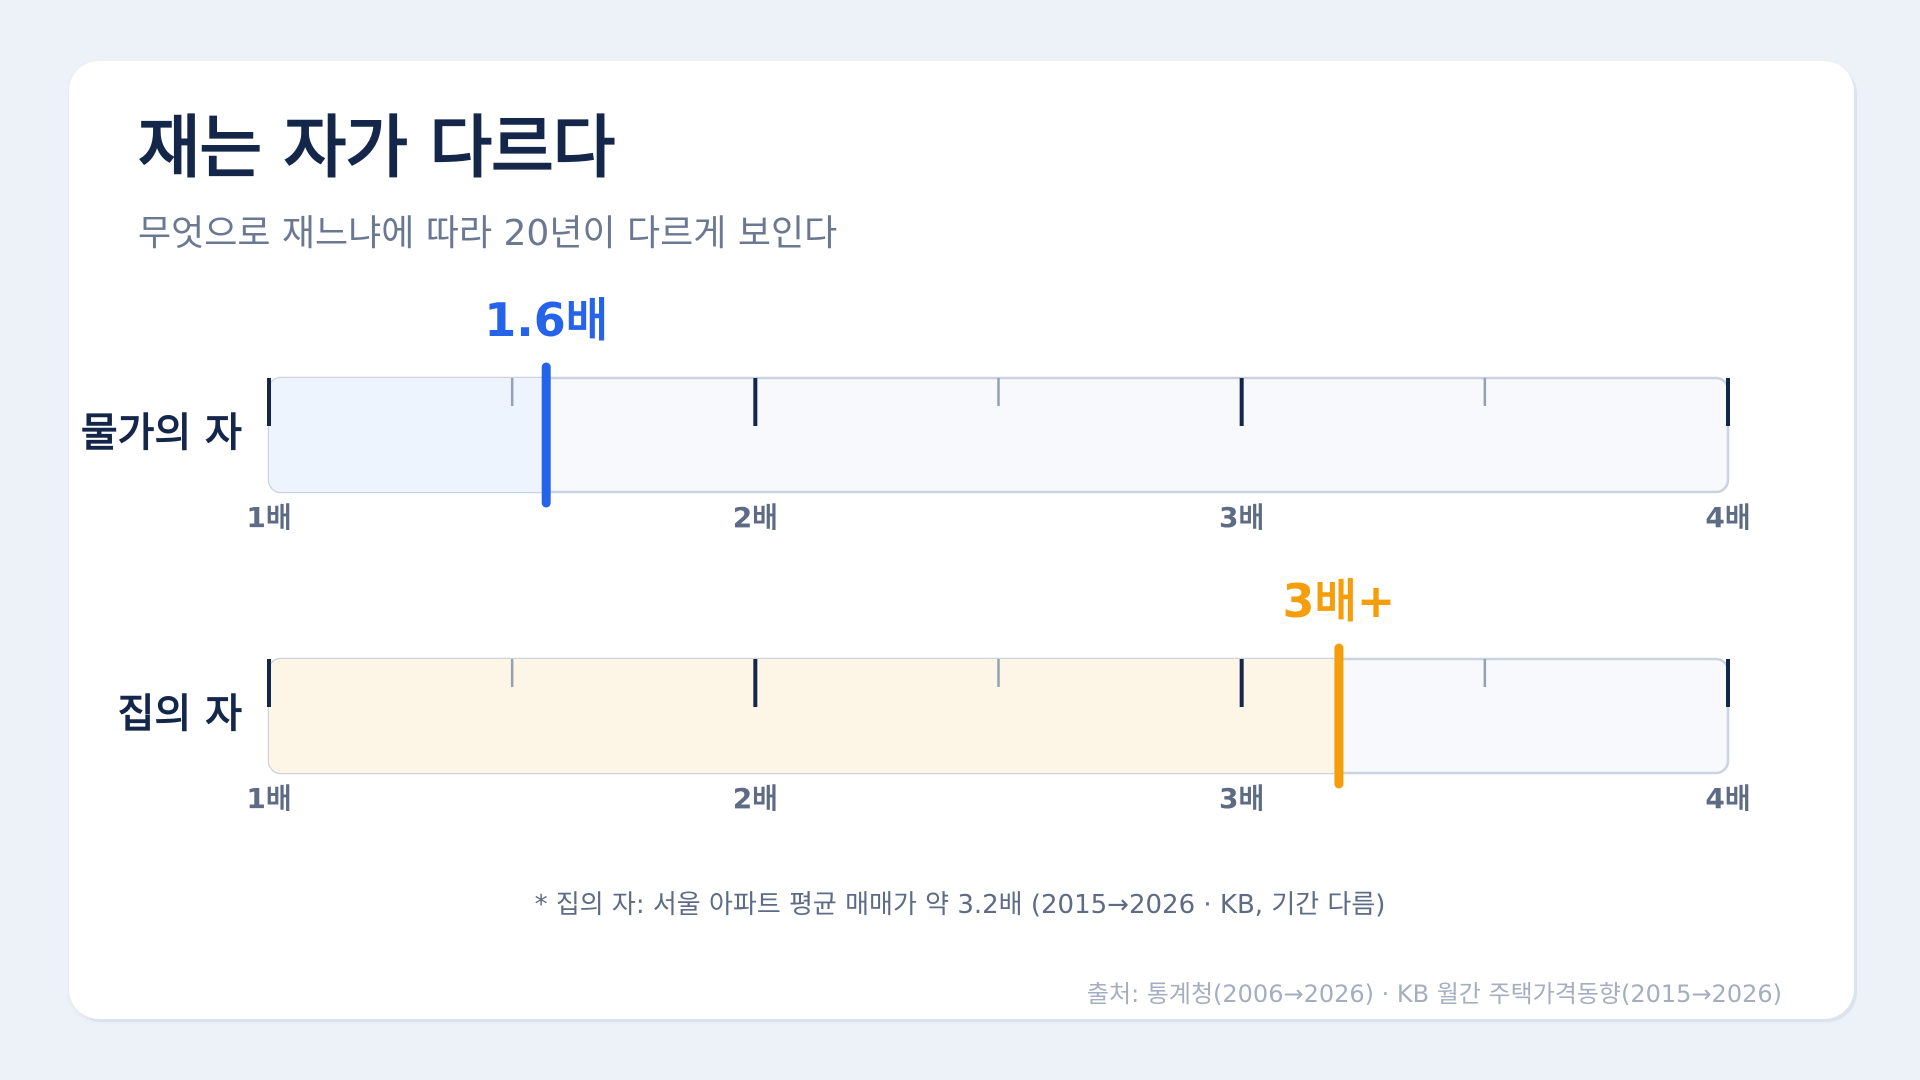 Image resolution: width=1920 pixels, height=1080 pixels. Describe the element at coordinates (1338, 601) in the screenshot. I see `value-label: 3배+` at that location.